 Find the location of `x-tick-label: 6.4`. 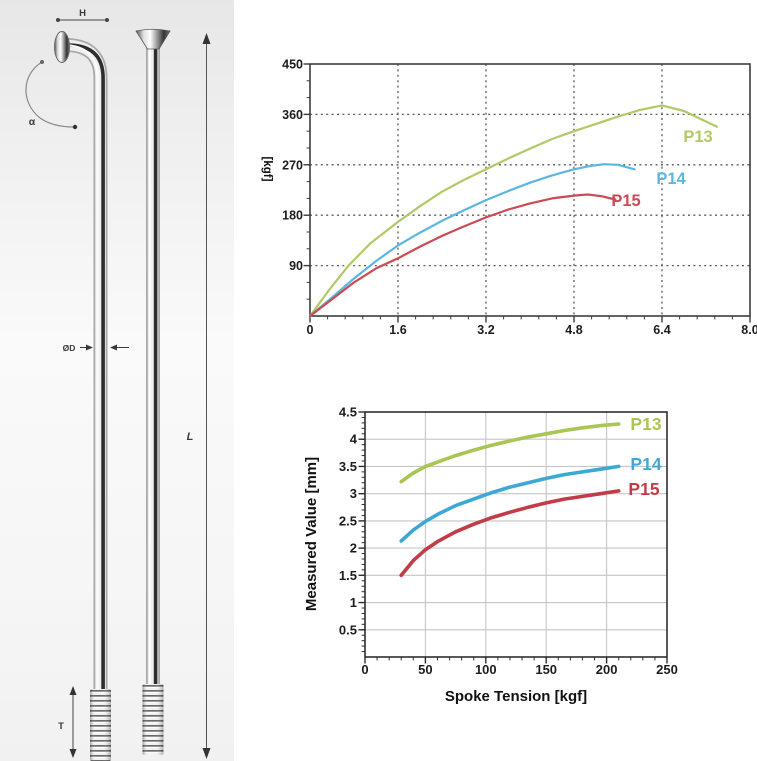

x-tick-label: 6.4 is located at coordinates (661, 330).